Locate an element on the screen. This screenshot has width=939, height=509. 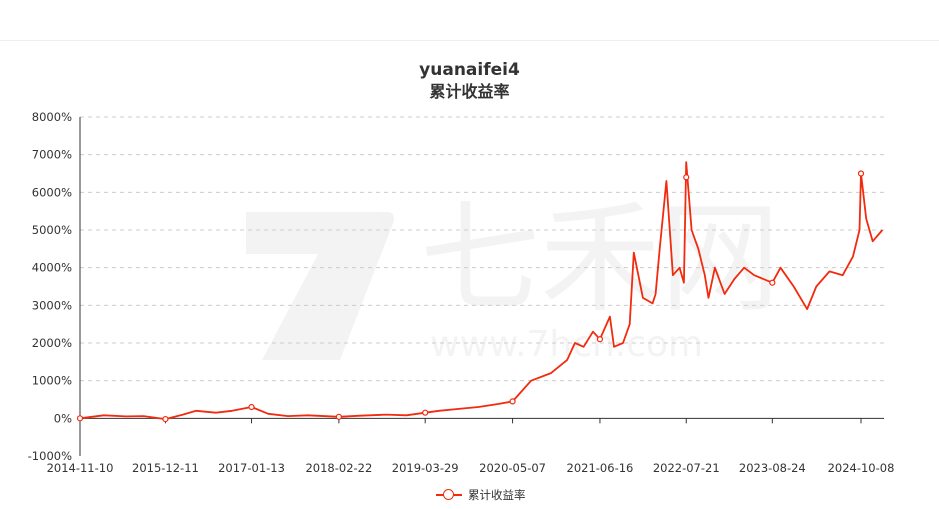
line-circle-icon is located at coordinates (449, 495).